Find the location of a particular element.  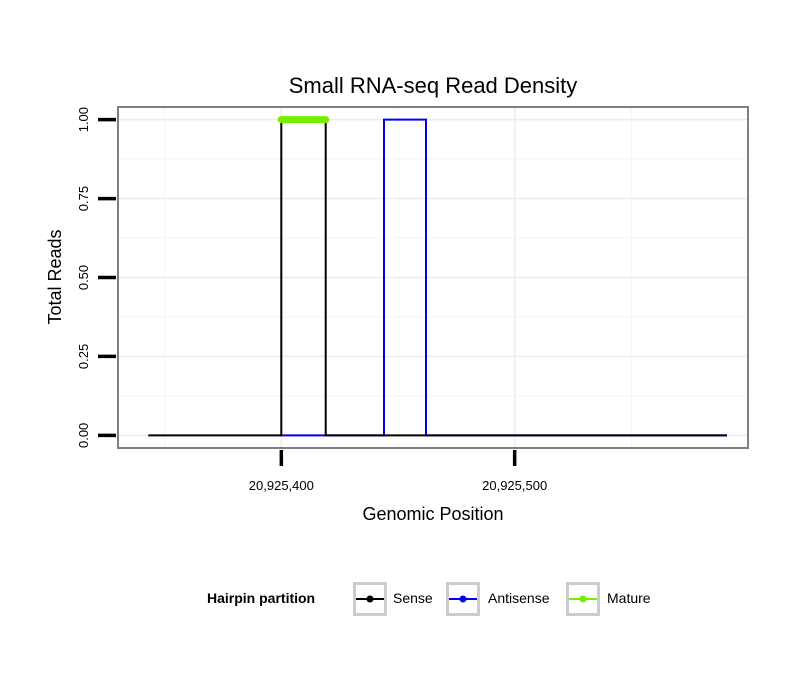

legend-item-sense: Sense is located at coordinates (393, 599).